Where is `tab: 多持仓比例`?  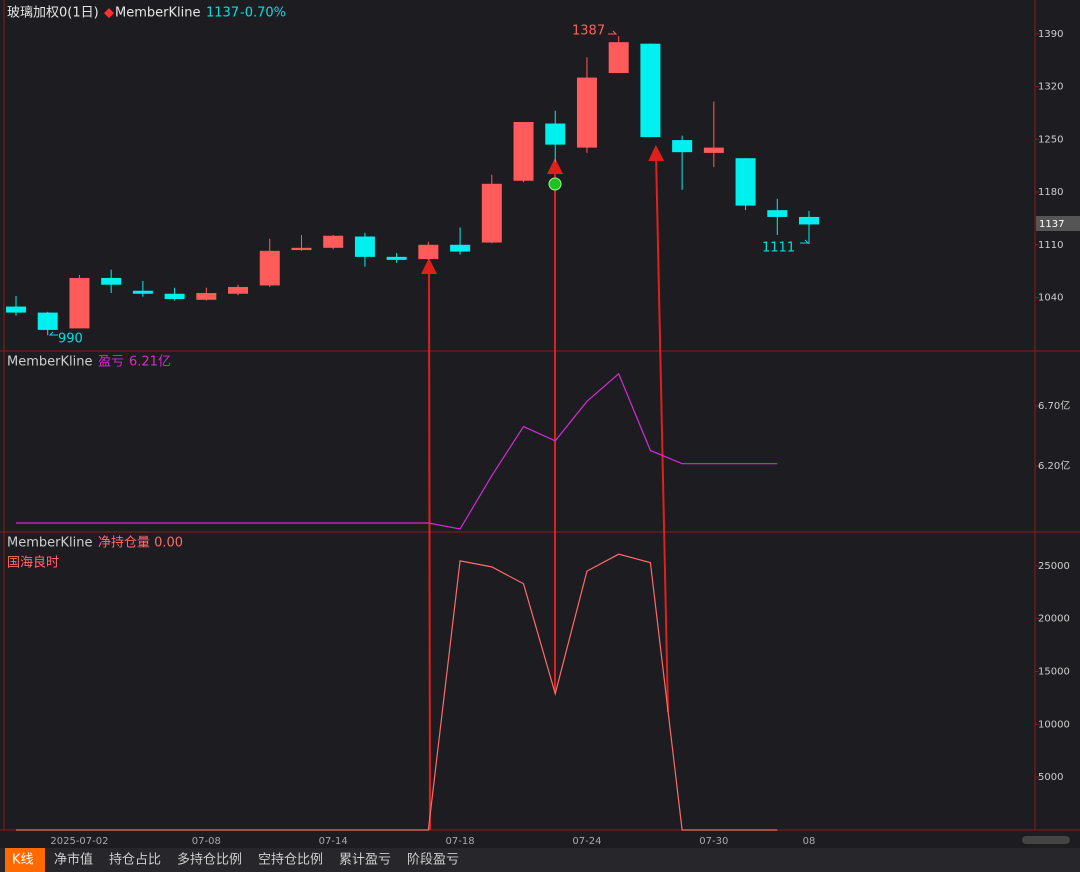
tab: 多持仓比例 is located at coordinates (209, 860).